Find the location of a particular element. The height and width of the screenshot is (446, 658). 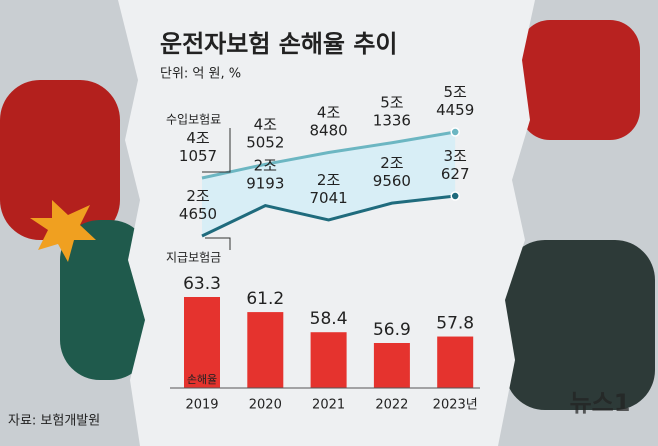

value-label: 2조 9560 is located at coordinates (392, 172).